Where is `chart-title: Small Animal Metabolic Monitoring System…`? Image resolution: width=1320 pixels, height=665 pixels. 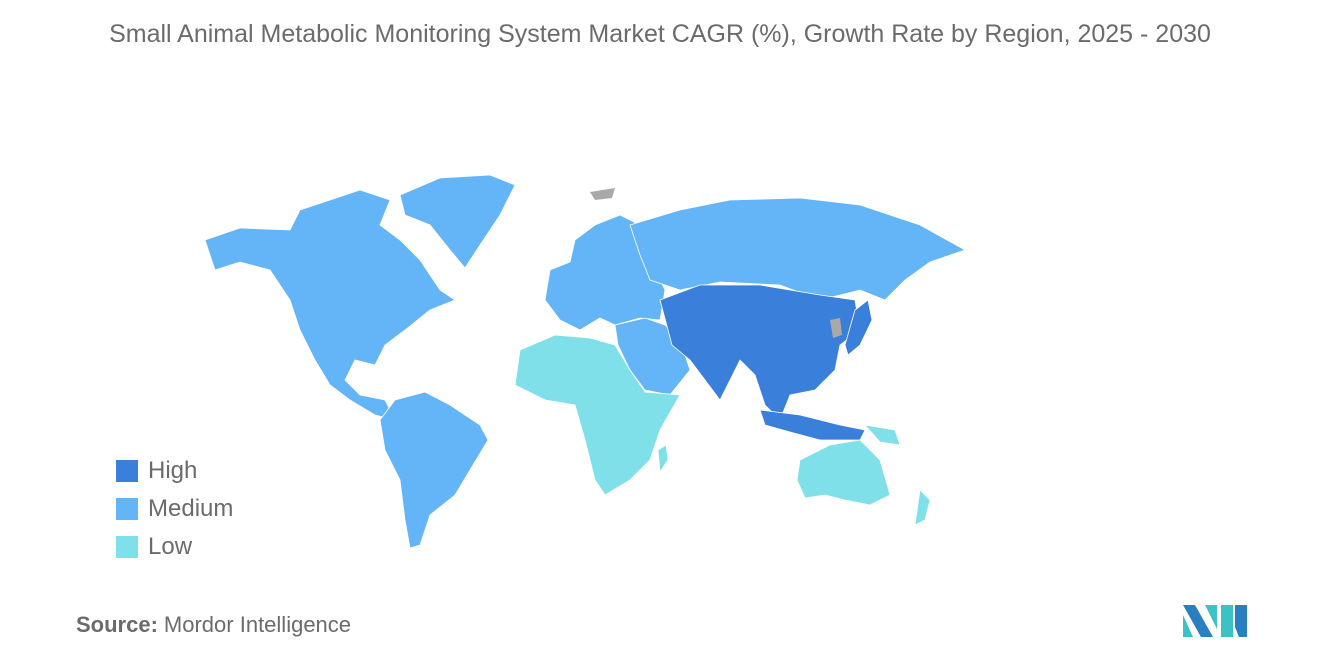 chart-title: Small Animal Metabolic Monitoring System… is located at coordinates (660, 34).